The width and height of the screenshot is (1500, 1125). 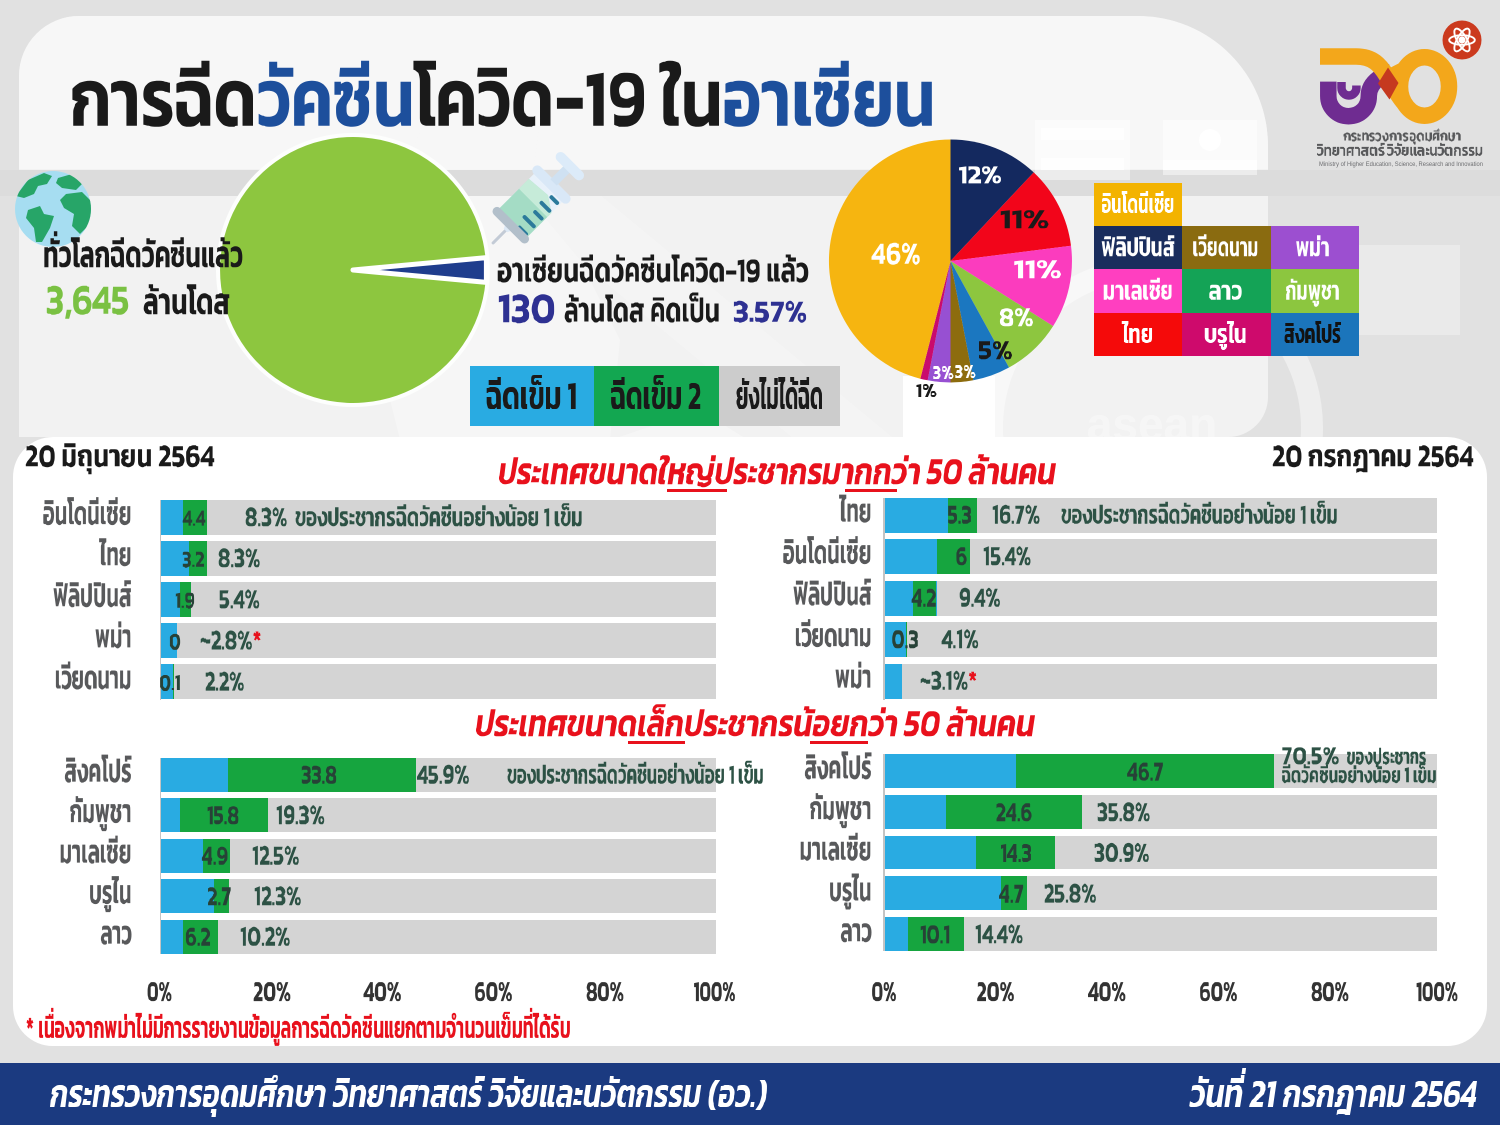 What do you see at coordinates (1152, 419) in the screenshot?
I see `svg-text: asean` at bounding box center [1152, 419].